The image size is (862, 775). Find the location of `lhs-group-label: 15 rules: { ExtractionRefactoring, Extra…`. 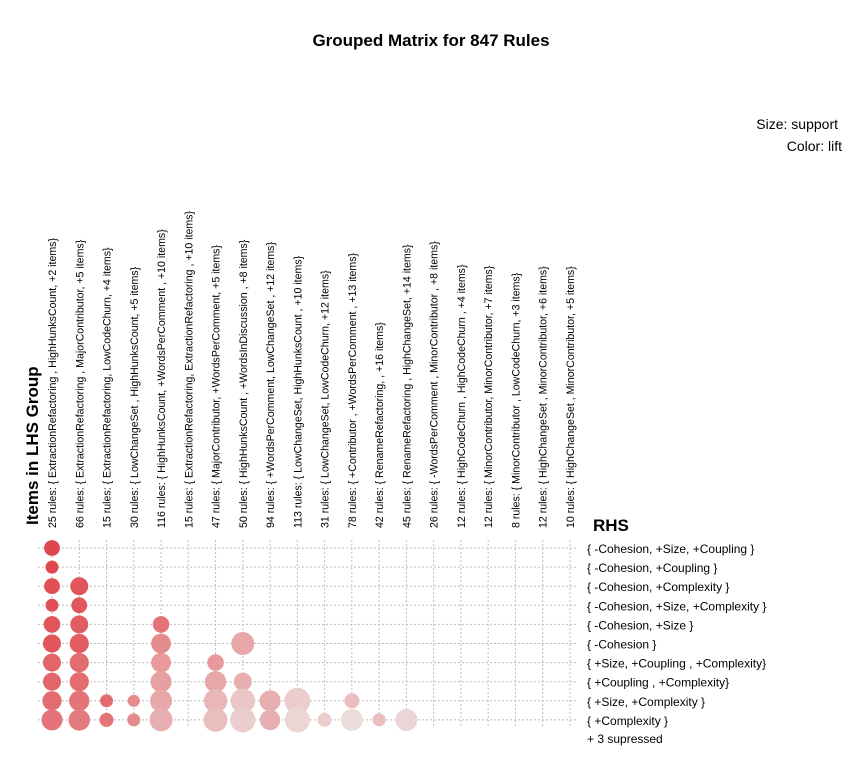

lhs-group-label: 15 rules: { ExtractionRefactoring, Extra… is located at coordinates (189, 369).